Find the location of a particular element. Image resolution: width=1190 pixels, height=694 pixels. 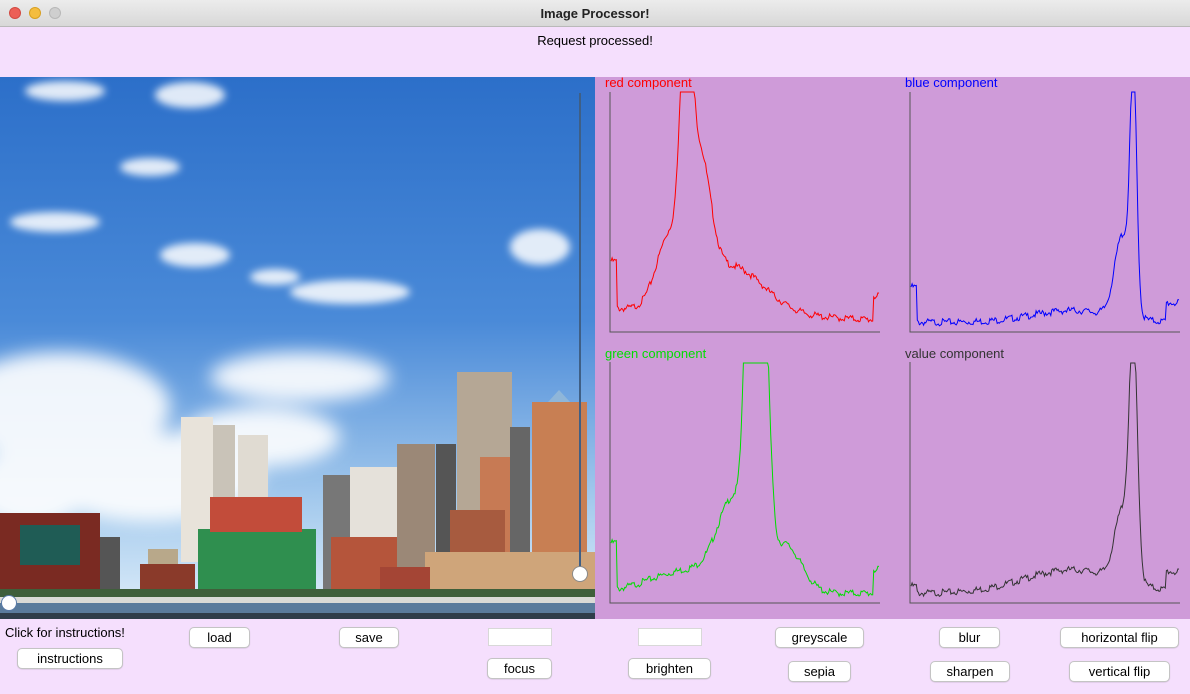

green-histogram-curve is located at coordinates (745, 480).